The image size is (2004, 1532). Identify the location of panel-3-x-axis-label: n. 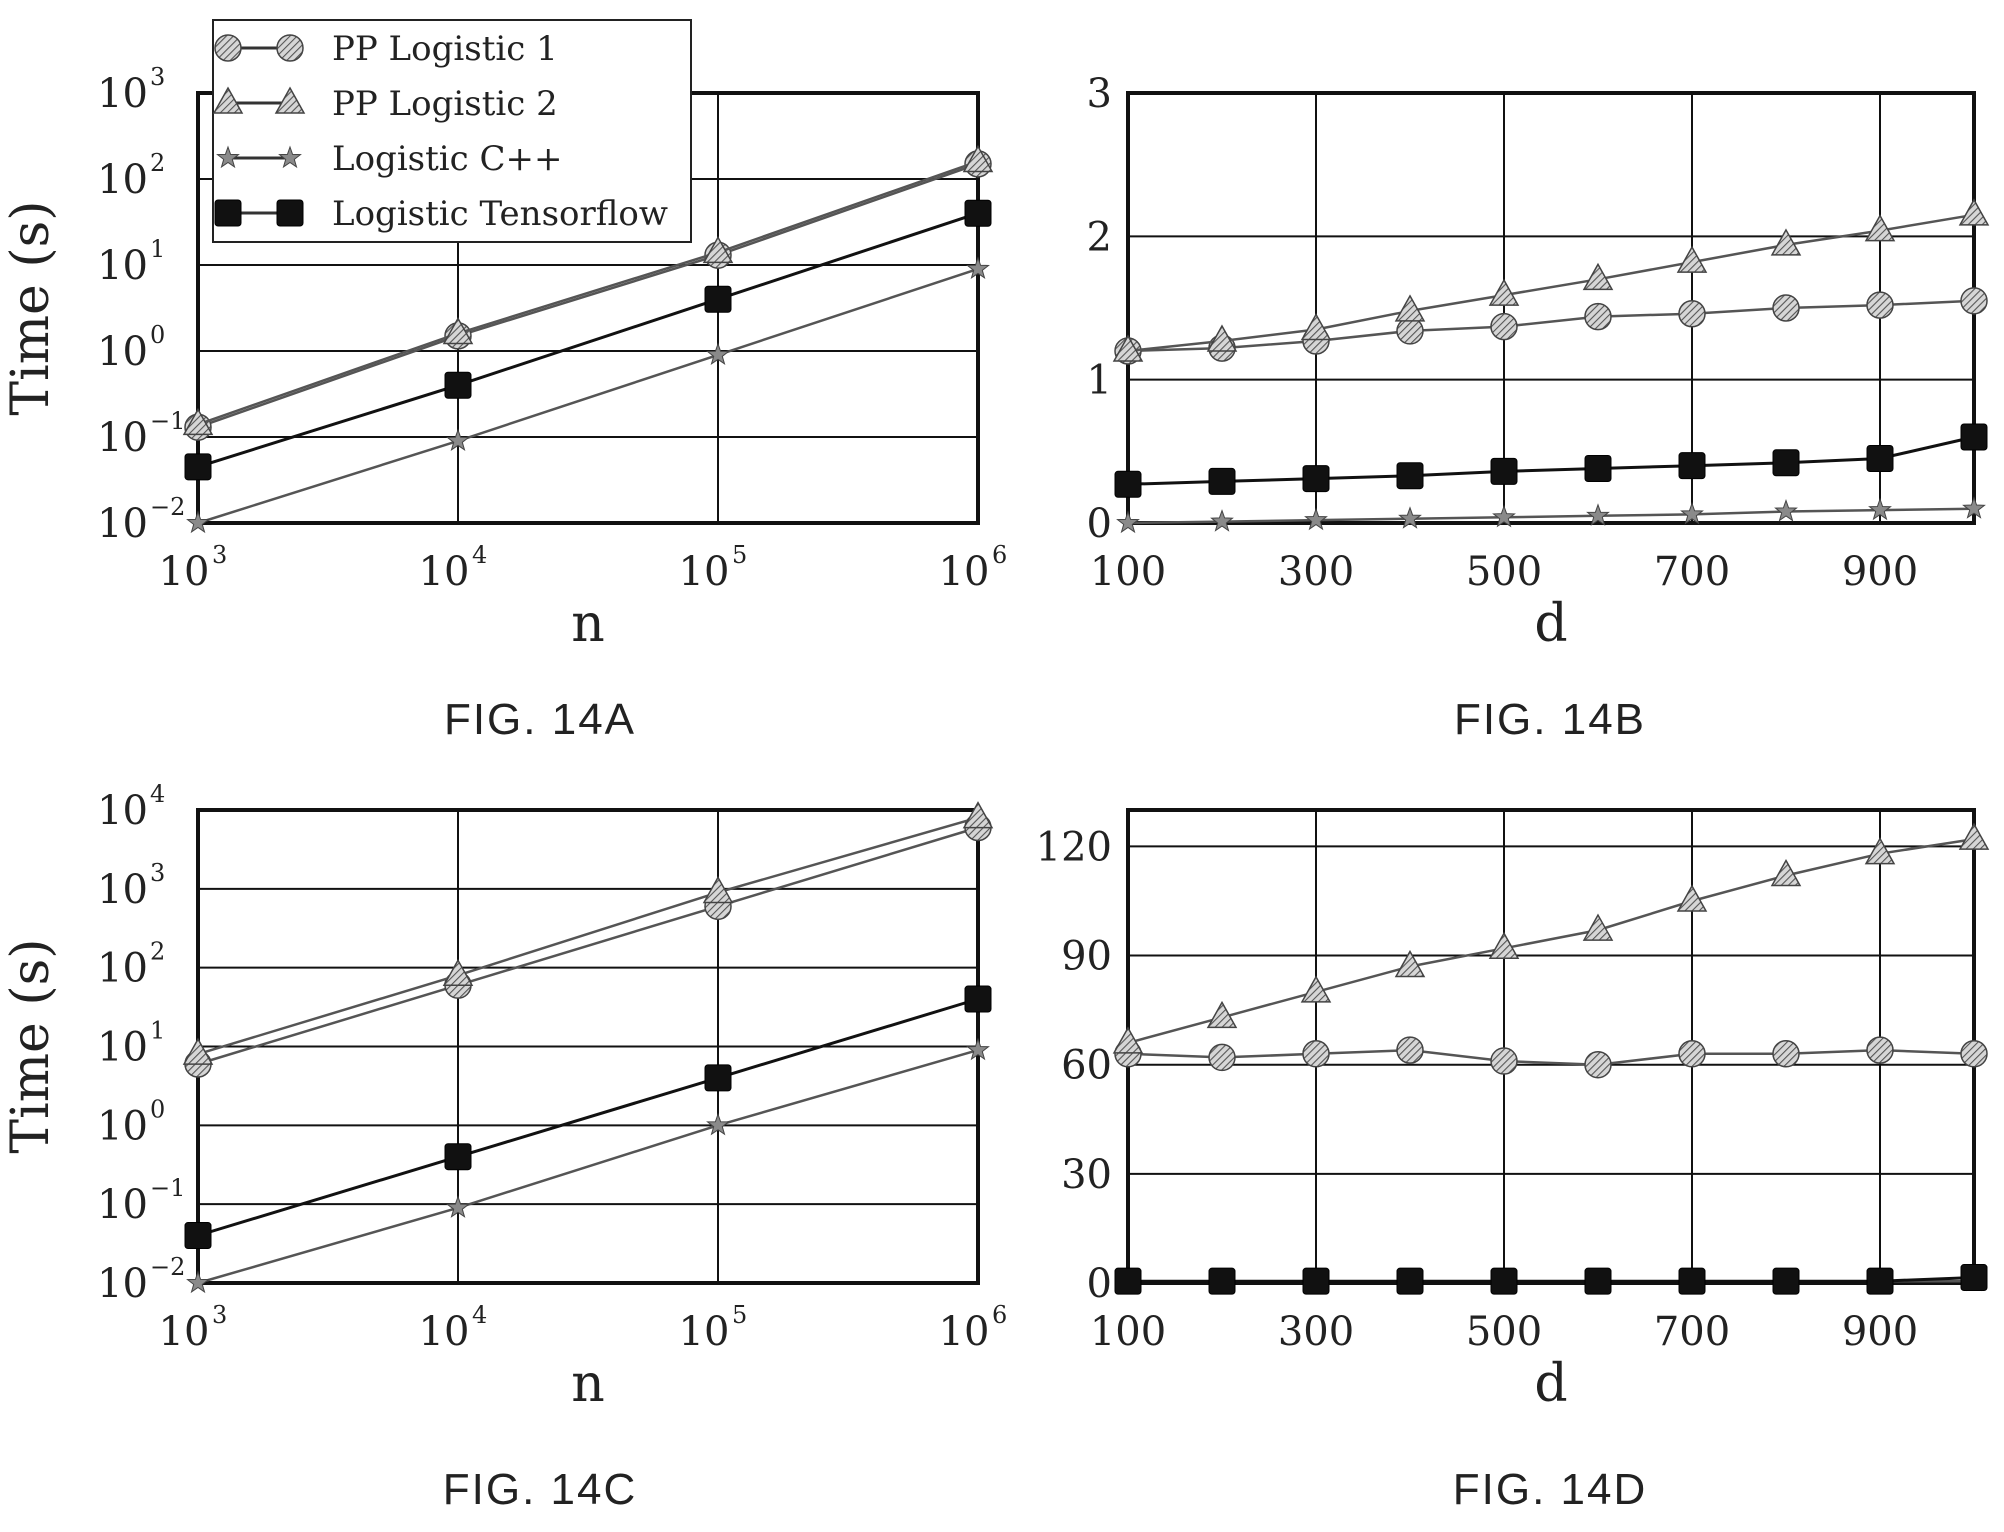
(588, 1384).